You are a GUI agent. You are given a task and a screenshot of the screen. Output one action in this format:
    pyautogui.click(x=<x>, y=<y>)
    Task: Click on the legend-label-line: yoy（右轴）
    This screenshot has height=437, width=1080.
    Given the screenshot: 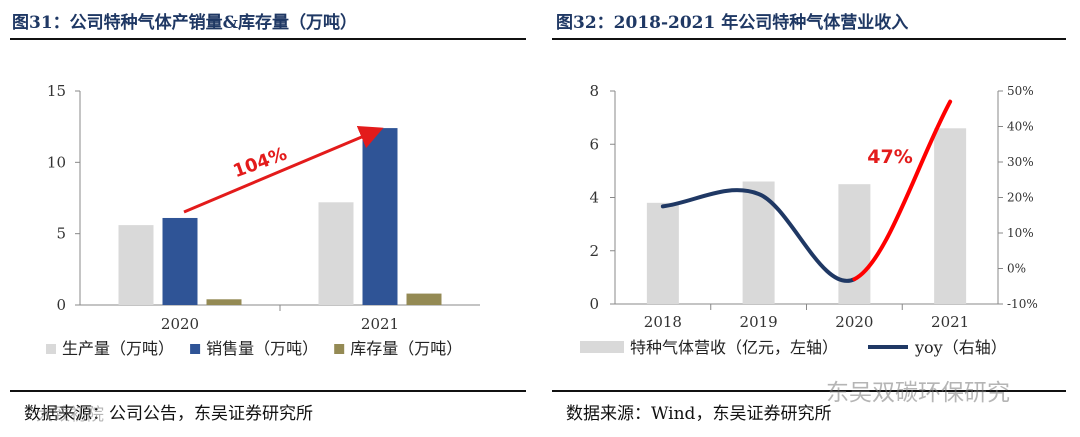 What is the action you would take?
    pyautogui.click(x=960, y=347)
    